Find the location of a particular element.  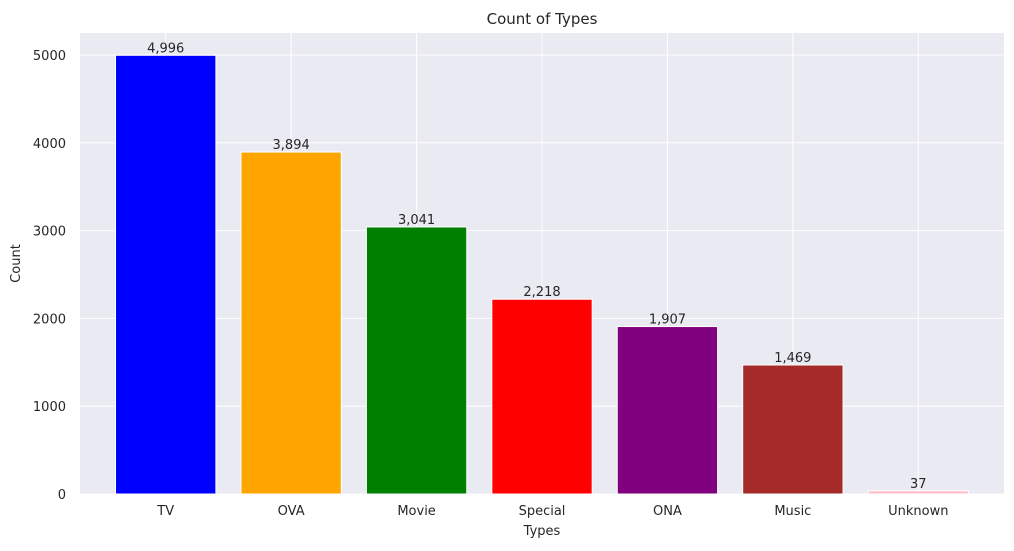

y-tick-label: 3000 is located at coordinates (49, 232).